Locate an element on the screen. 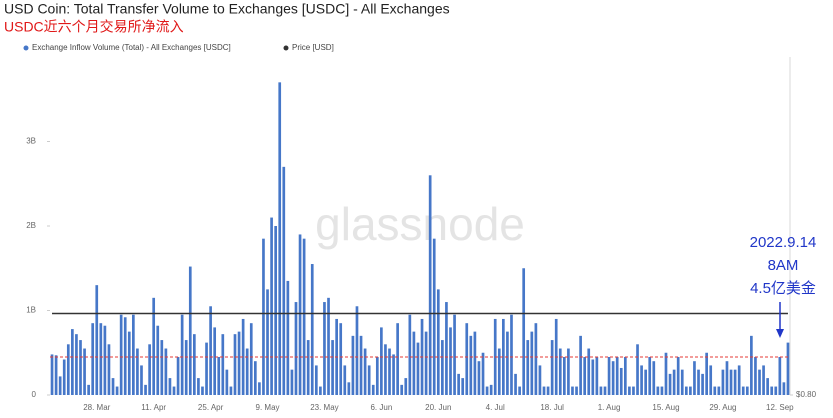  annotation: 2022.9.14 is located at coordinates (783, 242).